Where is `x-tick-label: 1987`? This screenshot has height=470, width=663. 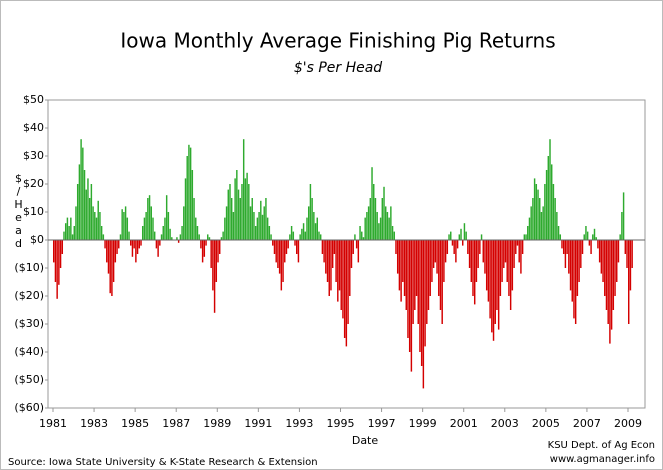 x-tick-label: 1987 is located at coordinates (176, 423).